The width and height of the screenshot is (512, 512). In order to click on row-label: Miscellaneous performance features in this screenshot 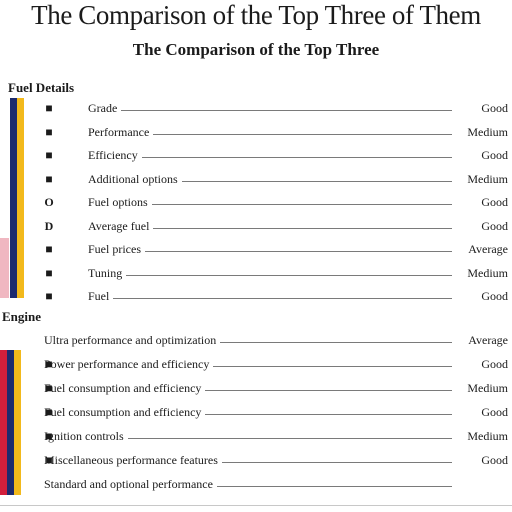, I will do `click(131, 460)`.